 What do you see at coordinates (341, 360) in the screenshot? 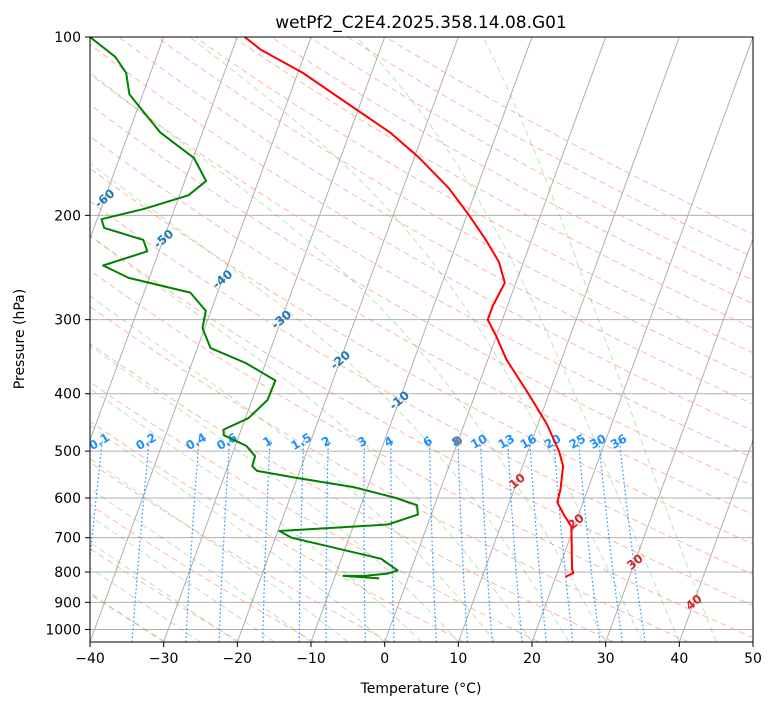
I see `isotherm-label: -20` at bounding box center [341, 360].